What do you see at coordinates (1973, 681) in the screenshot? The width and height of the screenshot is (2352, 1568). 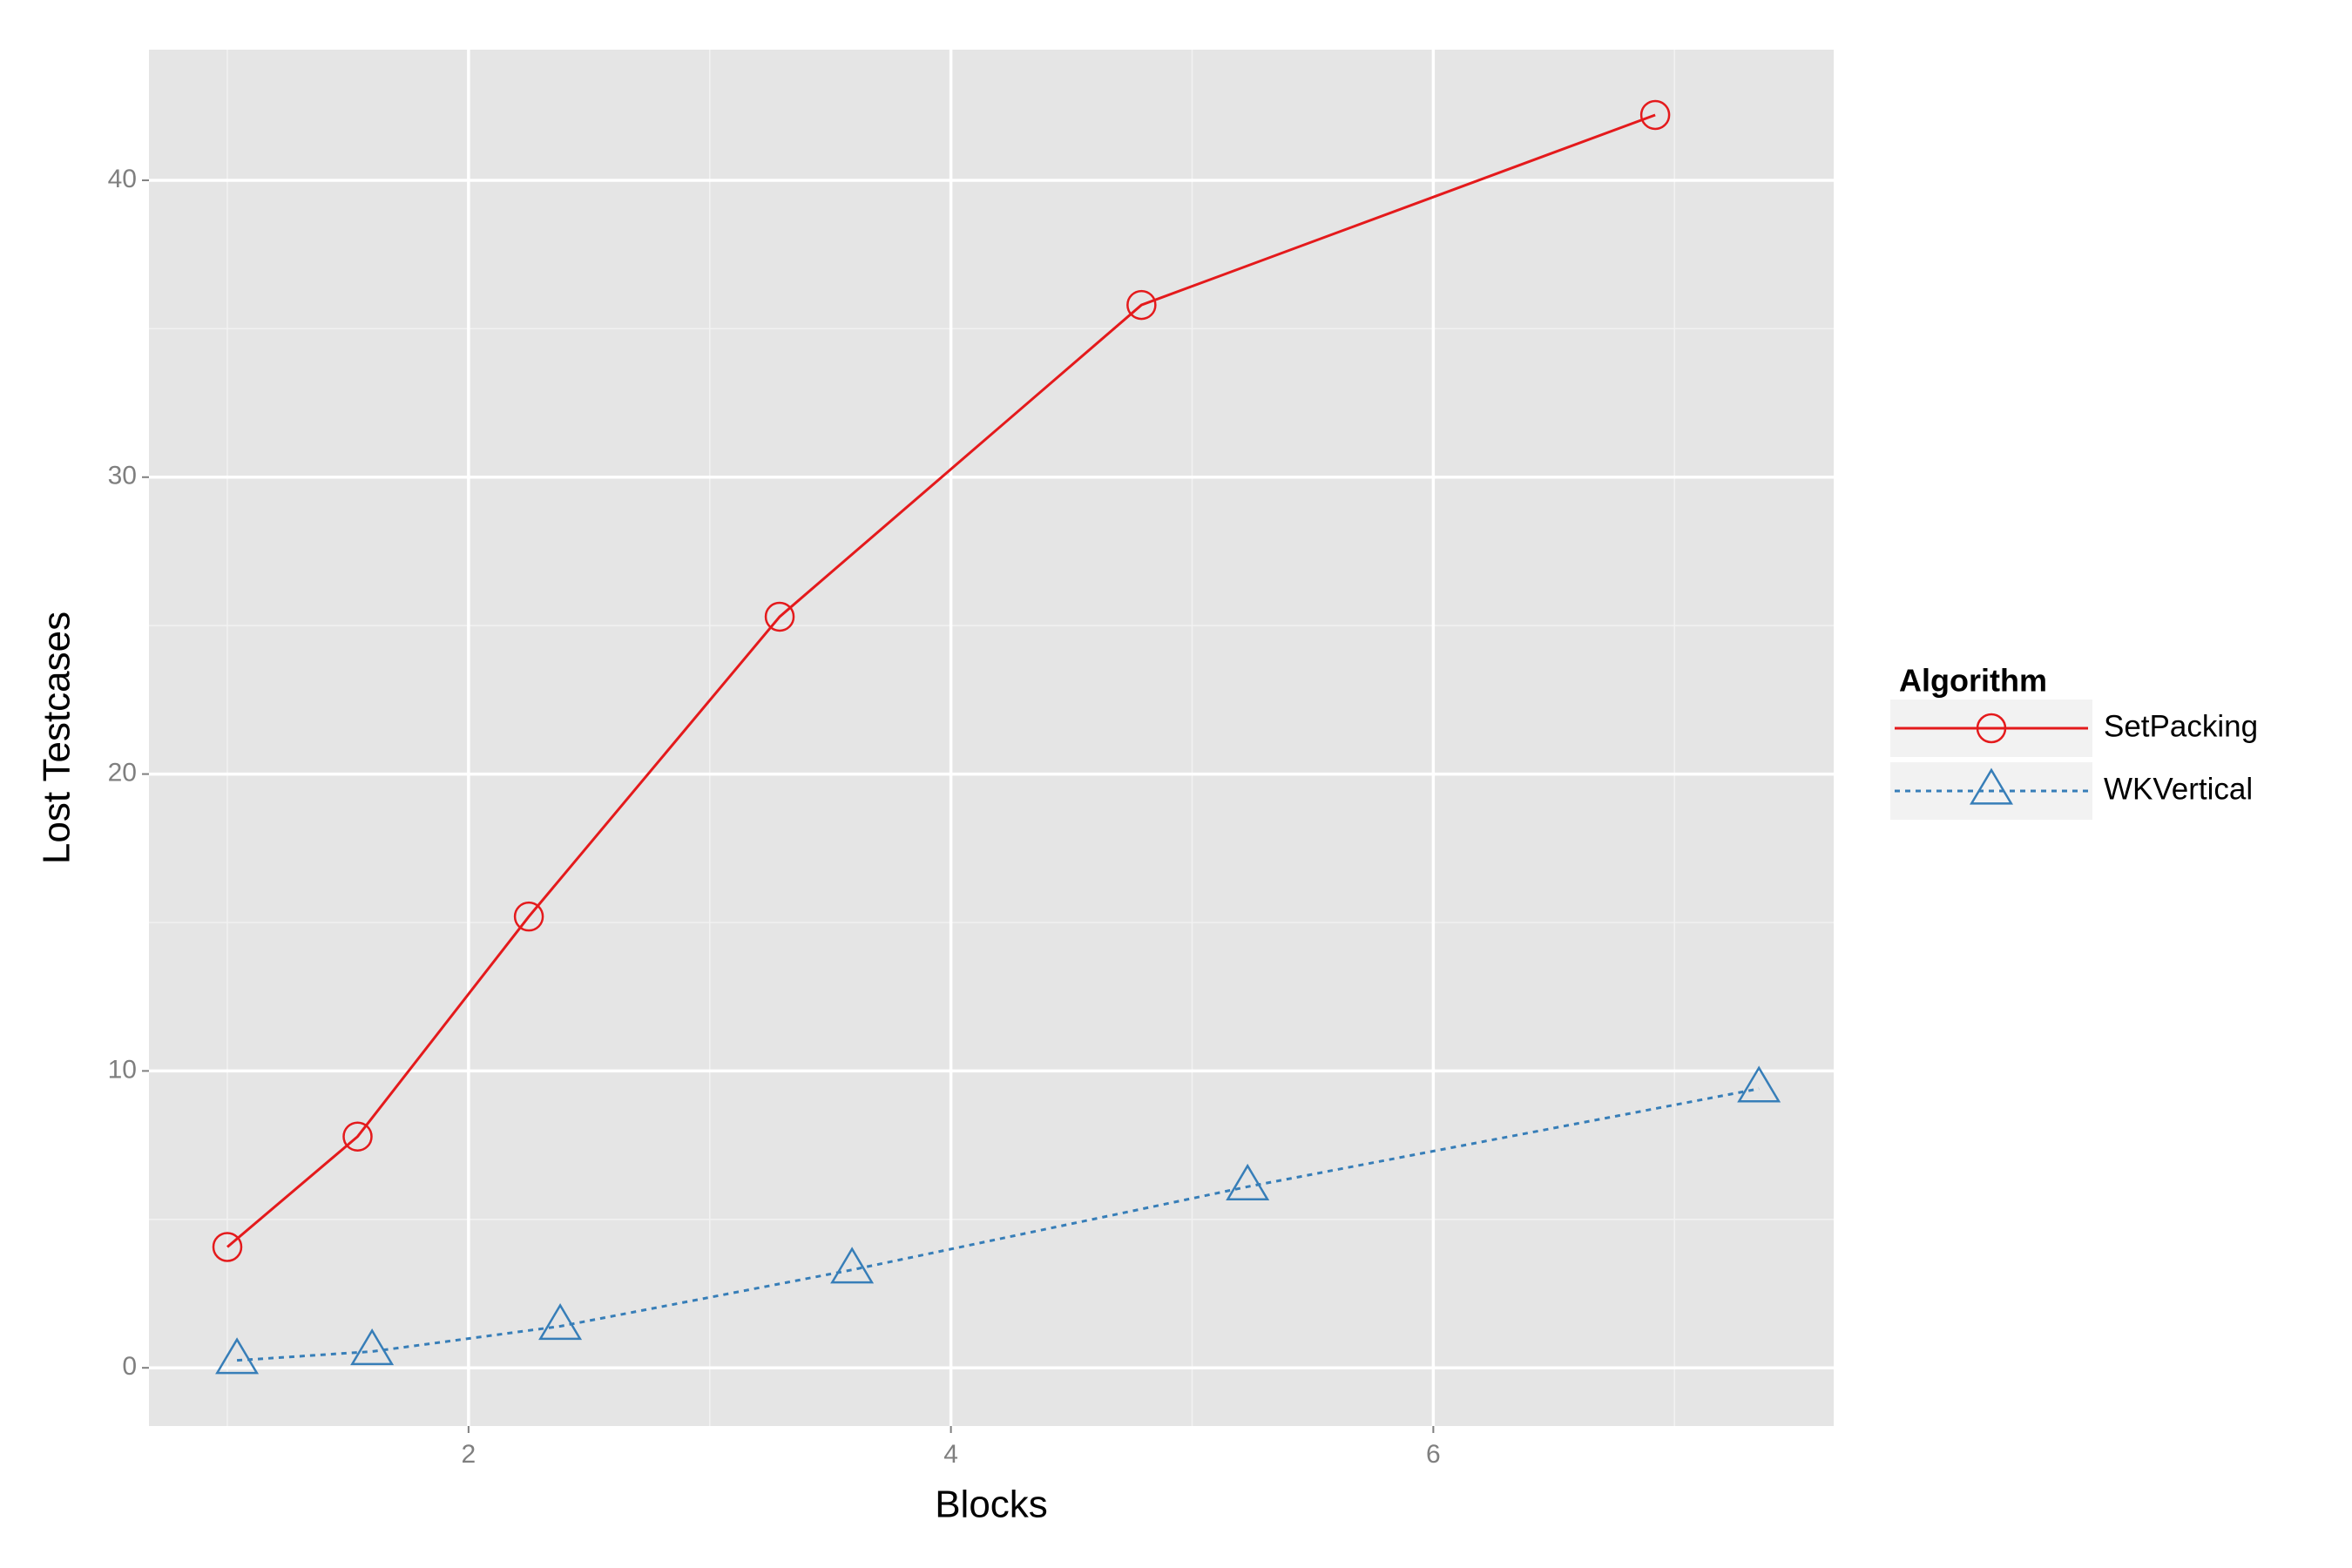 I see `legend-title: Algorithm` at bounding box center [1973, 681].